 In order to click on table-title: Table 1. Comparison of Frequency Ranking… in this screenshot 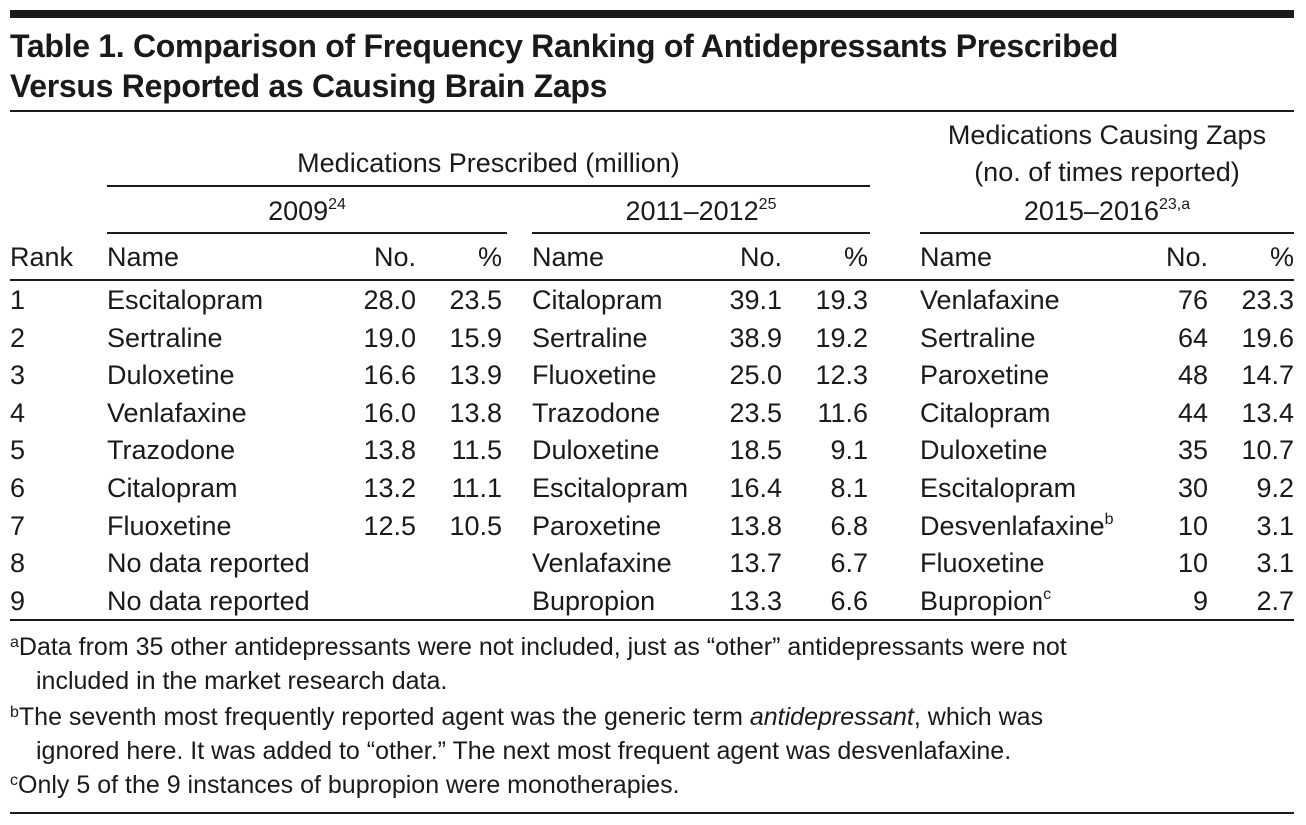, I will do `click(652, 66)`.